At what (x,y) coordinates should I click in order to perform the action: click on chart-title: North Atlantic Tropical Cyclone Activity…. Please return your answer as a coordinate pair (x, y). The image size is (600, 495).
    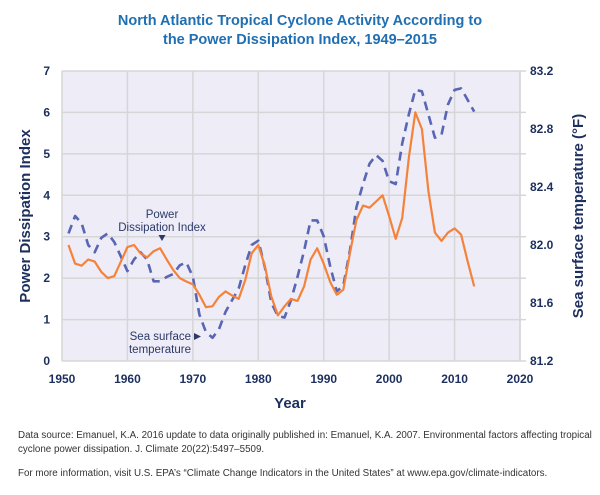
    Looking at the image, I should click on (300, 31).